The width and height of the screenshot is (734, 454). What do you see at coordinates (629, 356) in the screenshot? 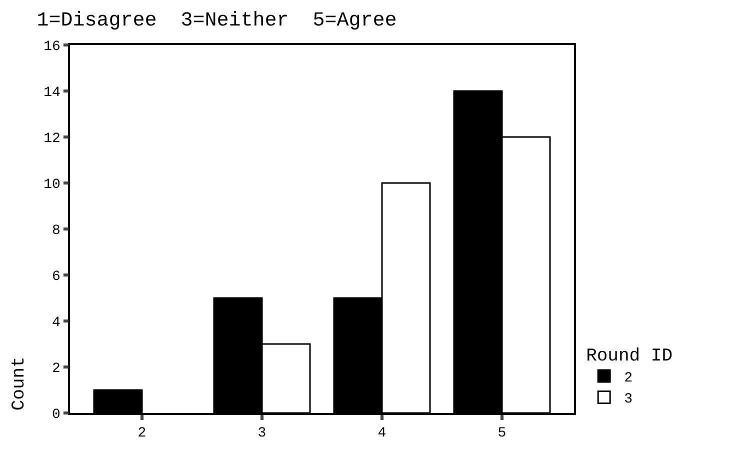
I see `legend-title: Round ID` at bounding box center [629, 356].